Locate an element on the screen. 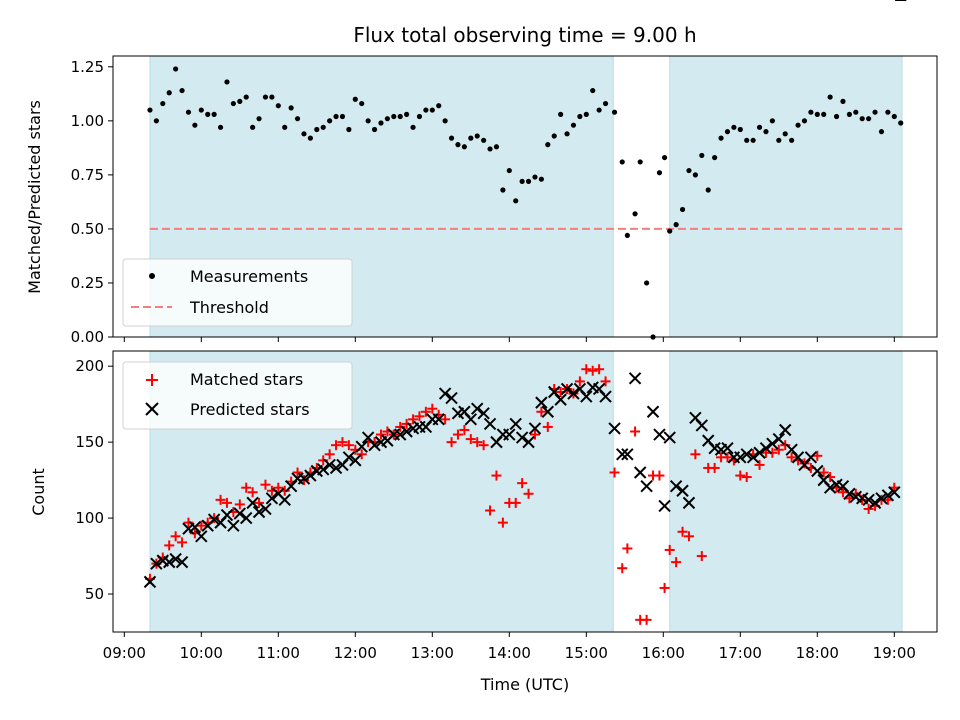  xtick-label: 16:00 is located at coordinates (663, 653).